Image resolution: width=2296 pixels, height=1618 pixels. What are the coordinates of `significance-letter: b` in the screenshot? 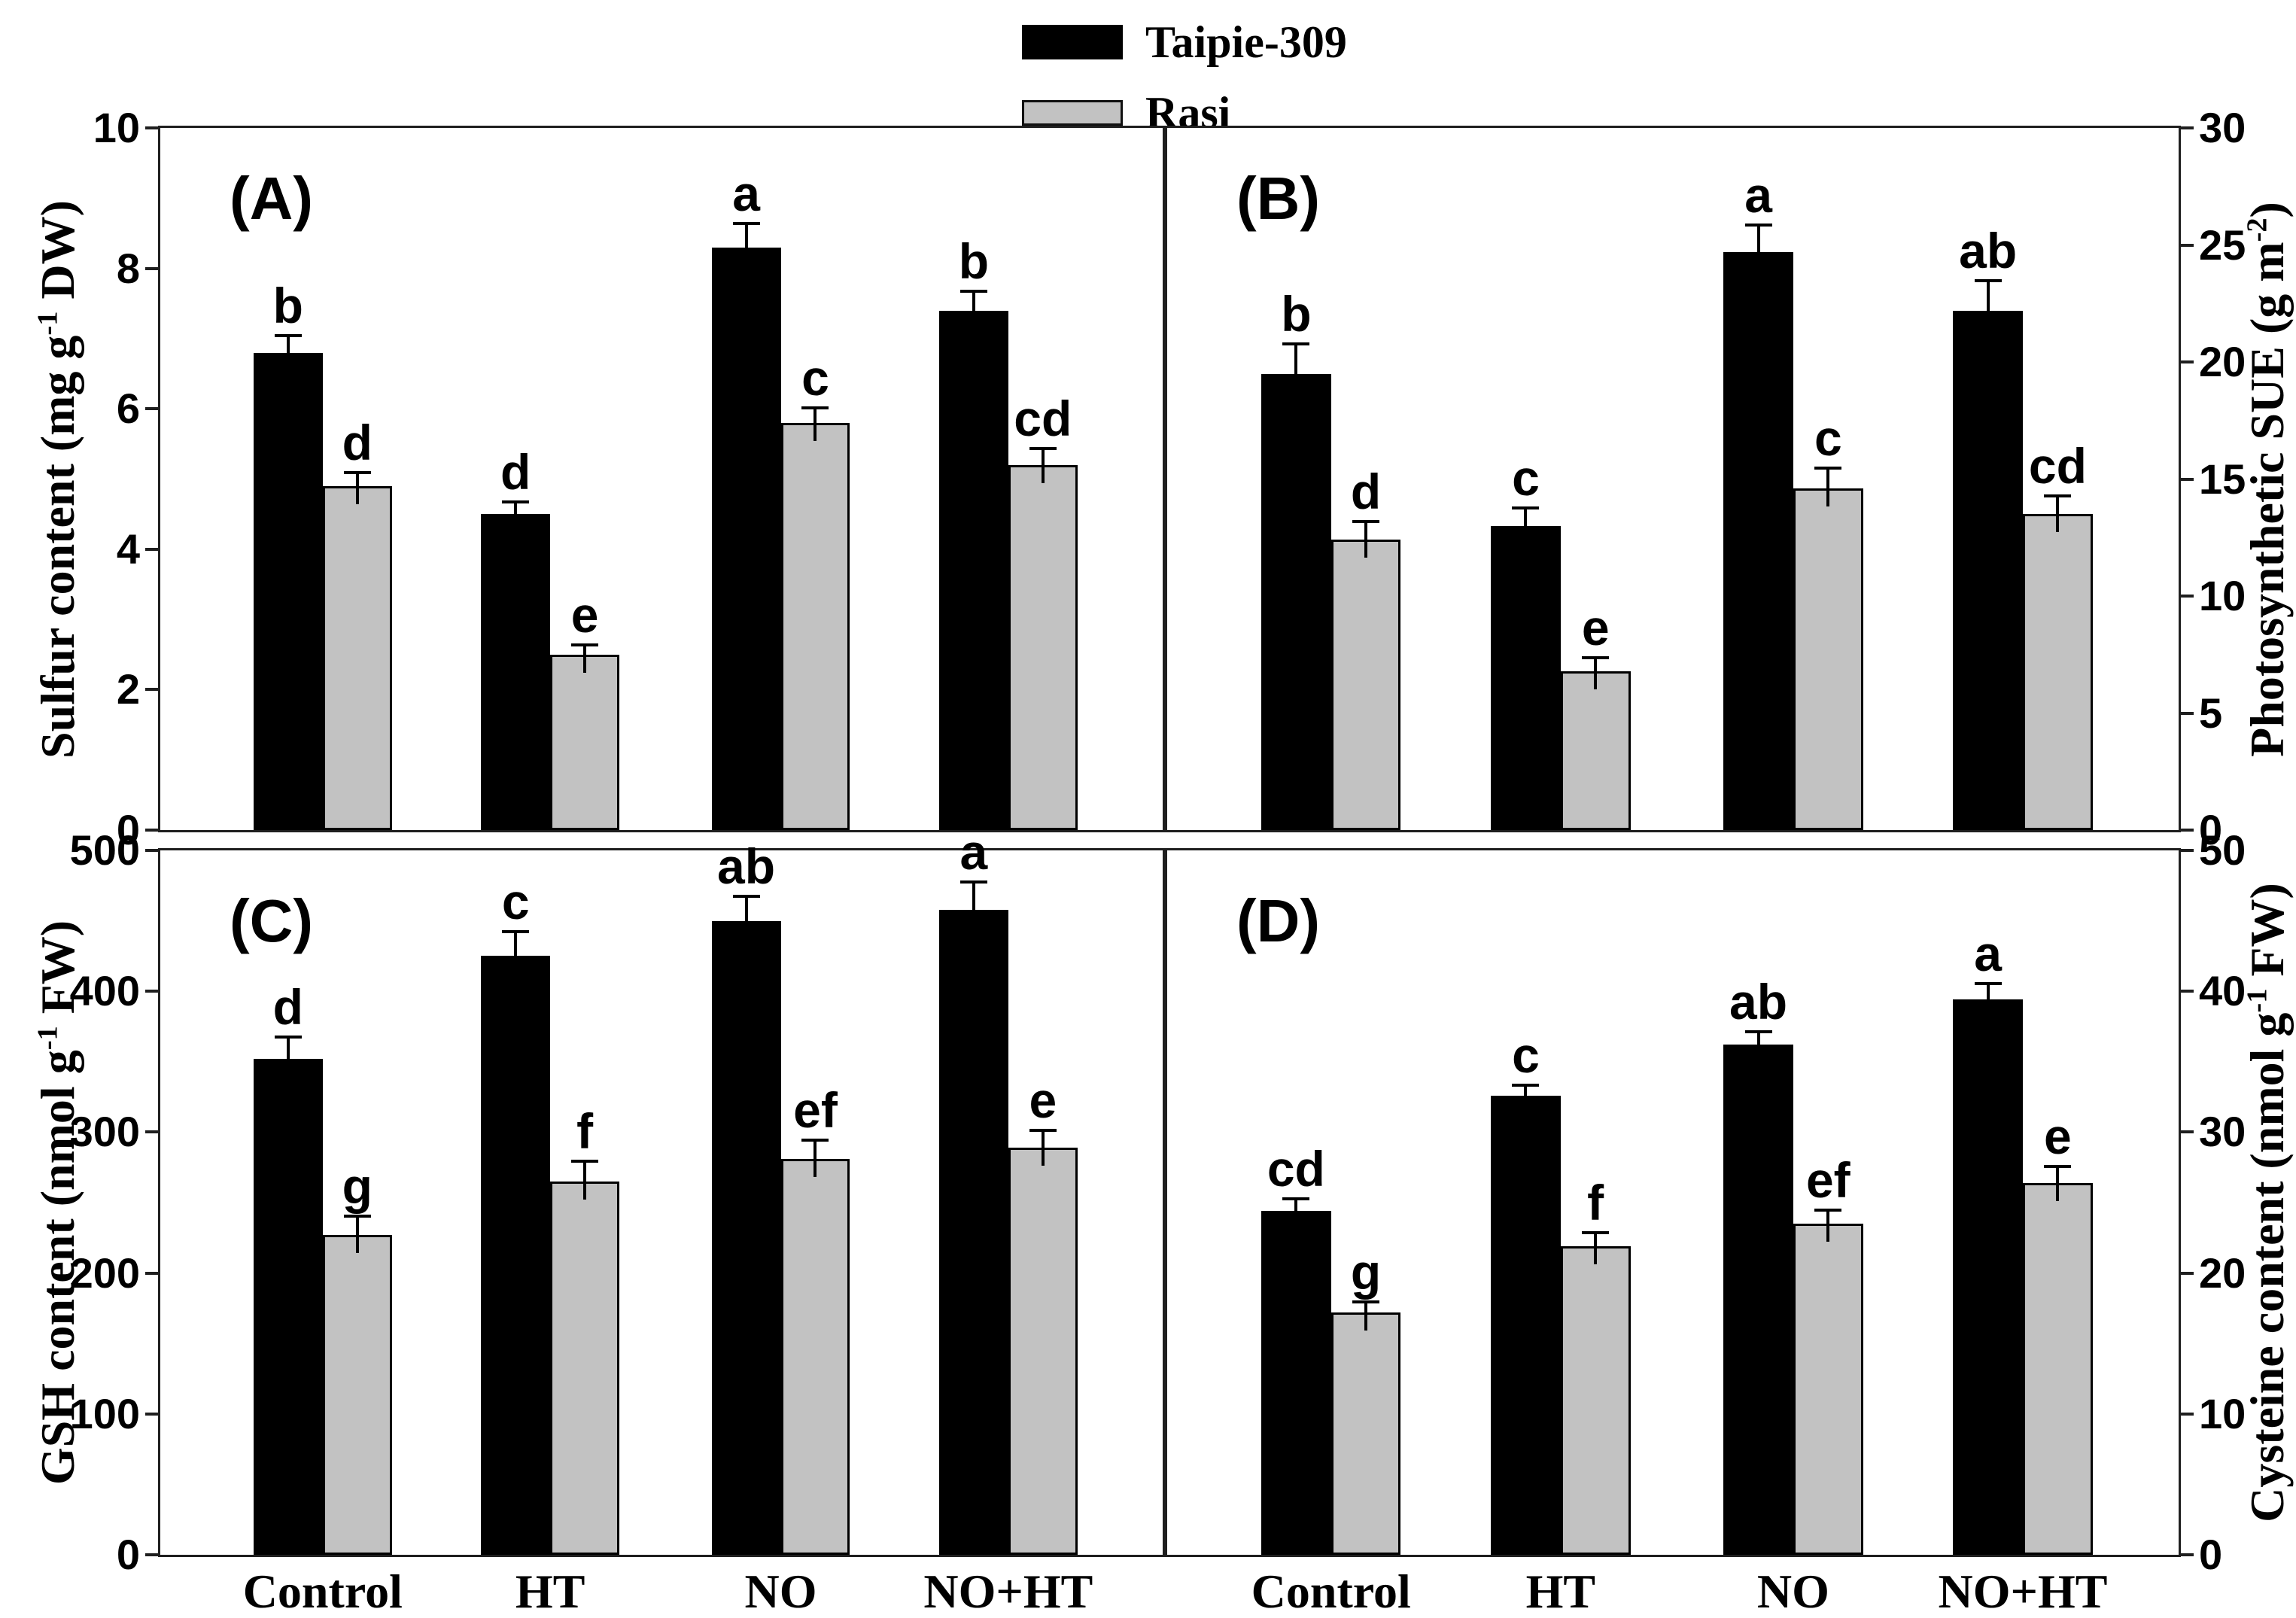 It's located at (1296, 314).